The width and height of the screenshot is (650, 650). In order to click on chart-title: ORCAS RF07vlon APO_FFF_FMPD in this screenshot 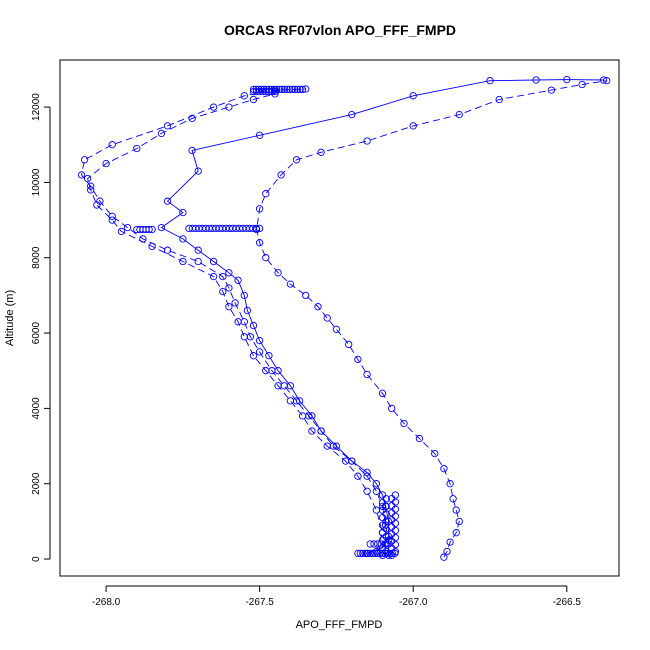, I will do `click(340, 30)`.